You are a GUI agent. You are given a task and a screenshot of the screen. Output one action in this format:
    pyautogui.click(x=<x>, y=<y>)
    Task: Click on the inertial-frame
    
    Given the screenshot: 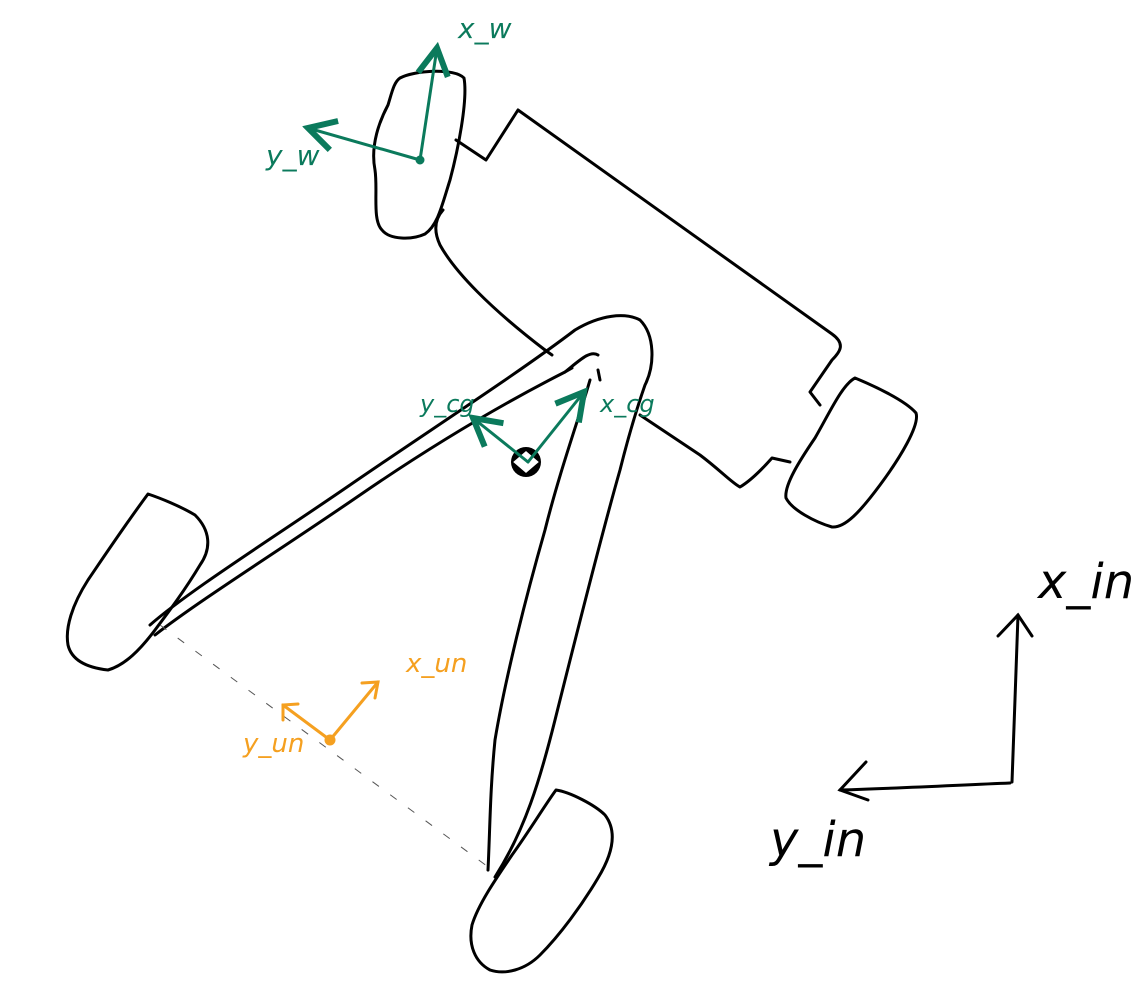 What is the action you would take?
    pyautogui.click(x=935, y=707)
    